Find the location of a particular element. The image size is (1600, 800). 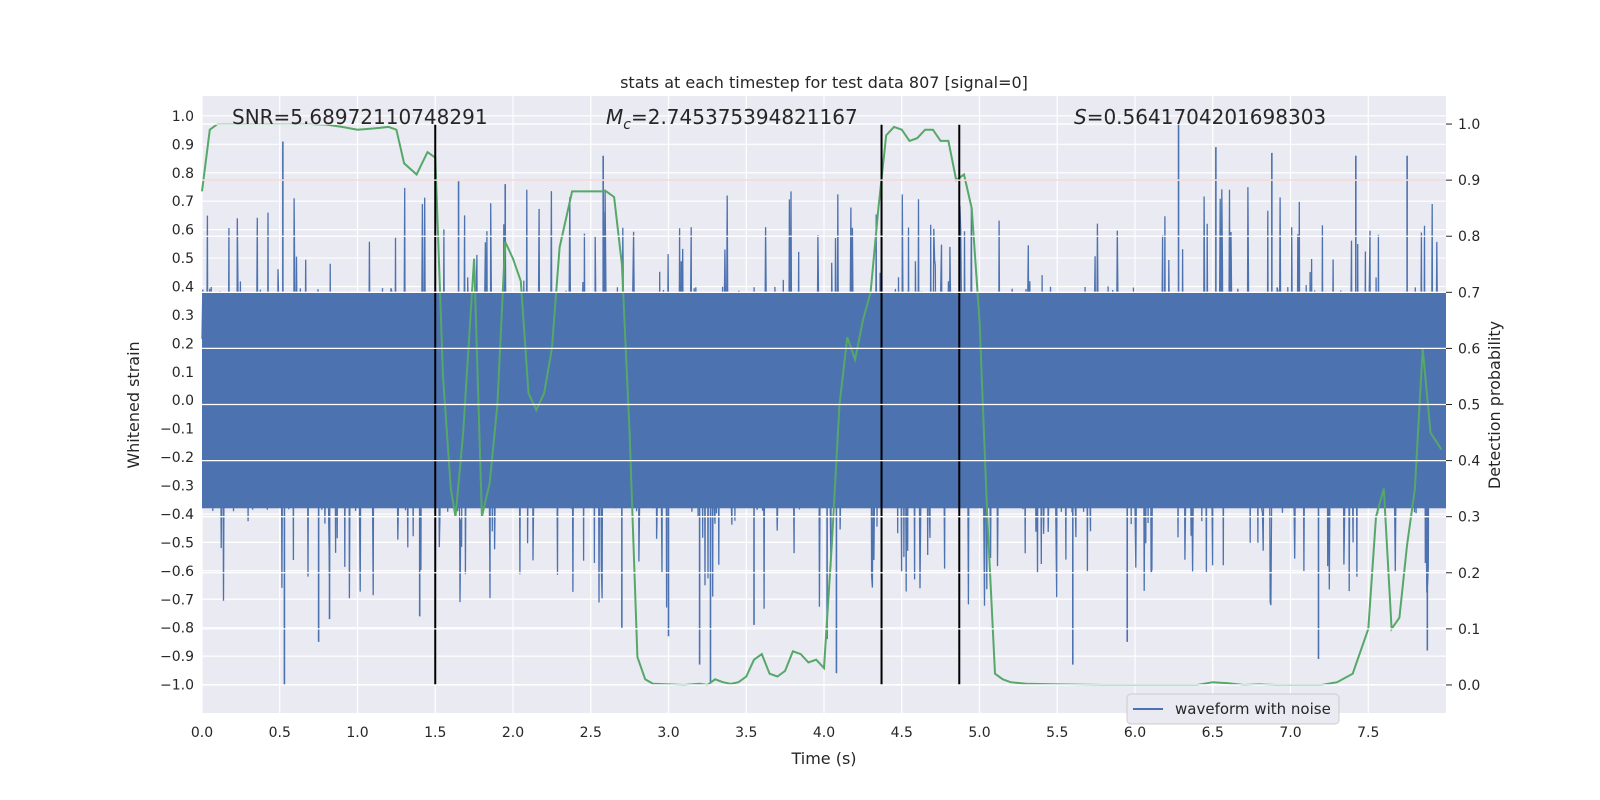

chirp-mass-annotation: Mc=2.745375394821167 is located at coordinates (732, 119).